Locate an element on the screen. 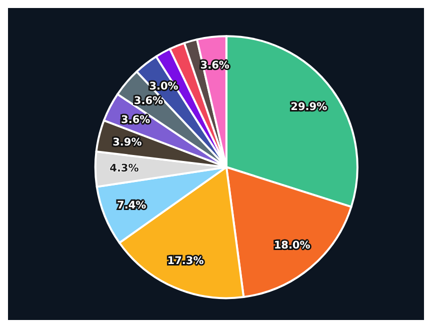 Image resolution: width=432 pixels, height=328 pixels. data-label: 7.4% is located at coordinates (132, 205).